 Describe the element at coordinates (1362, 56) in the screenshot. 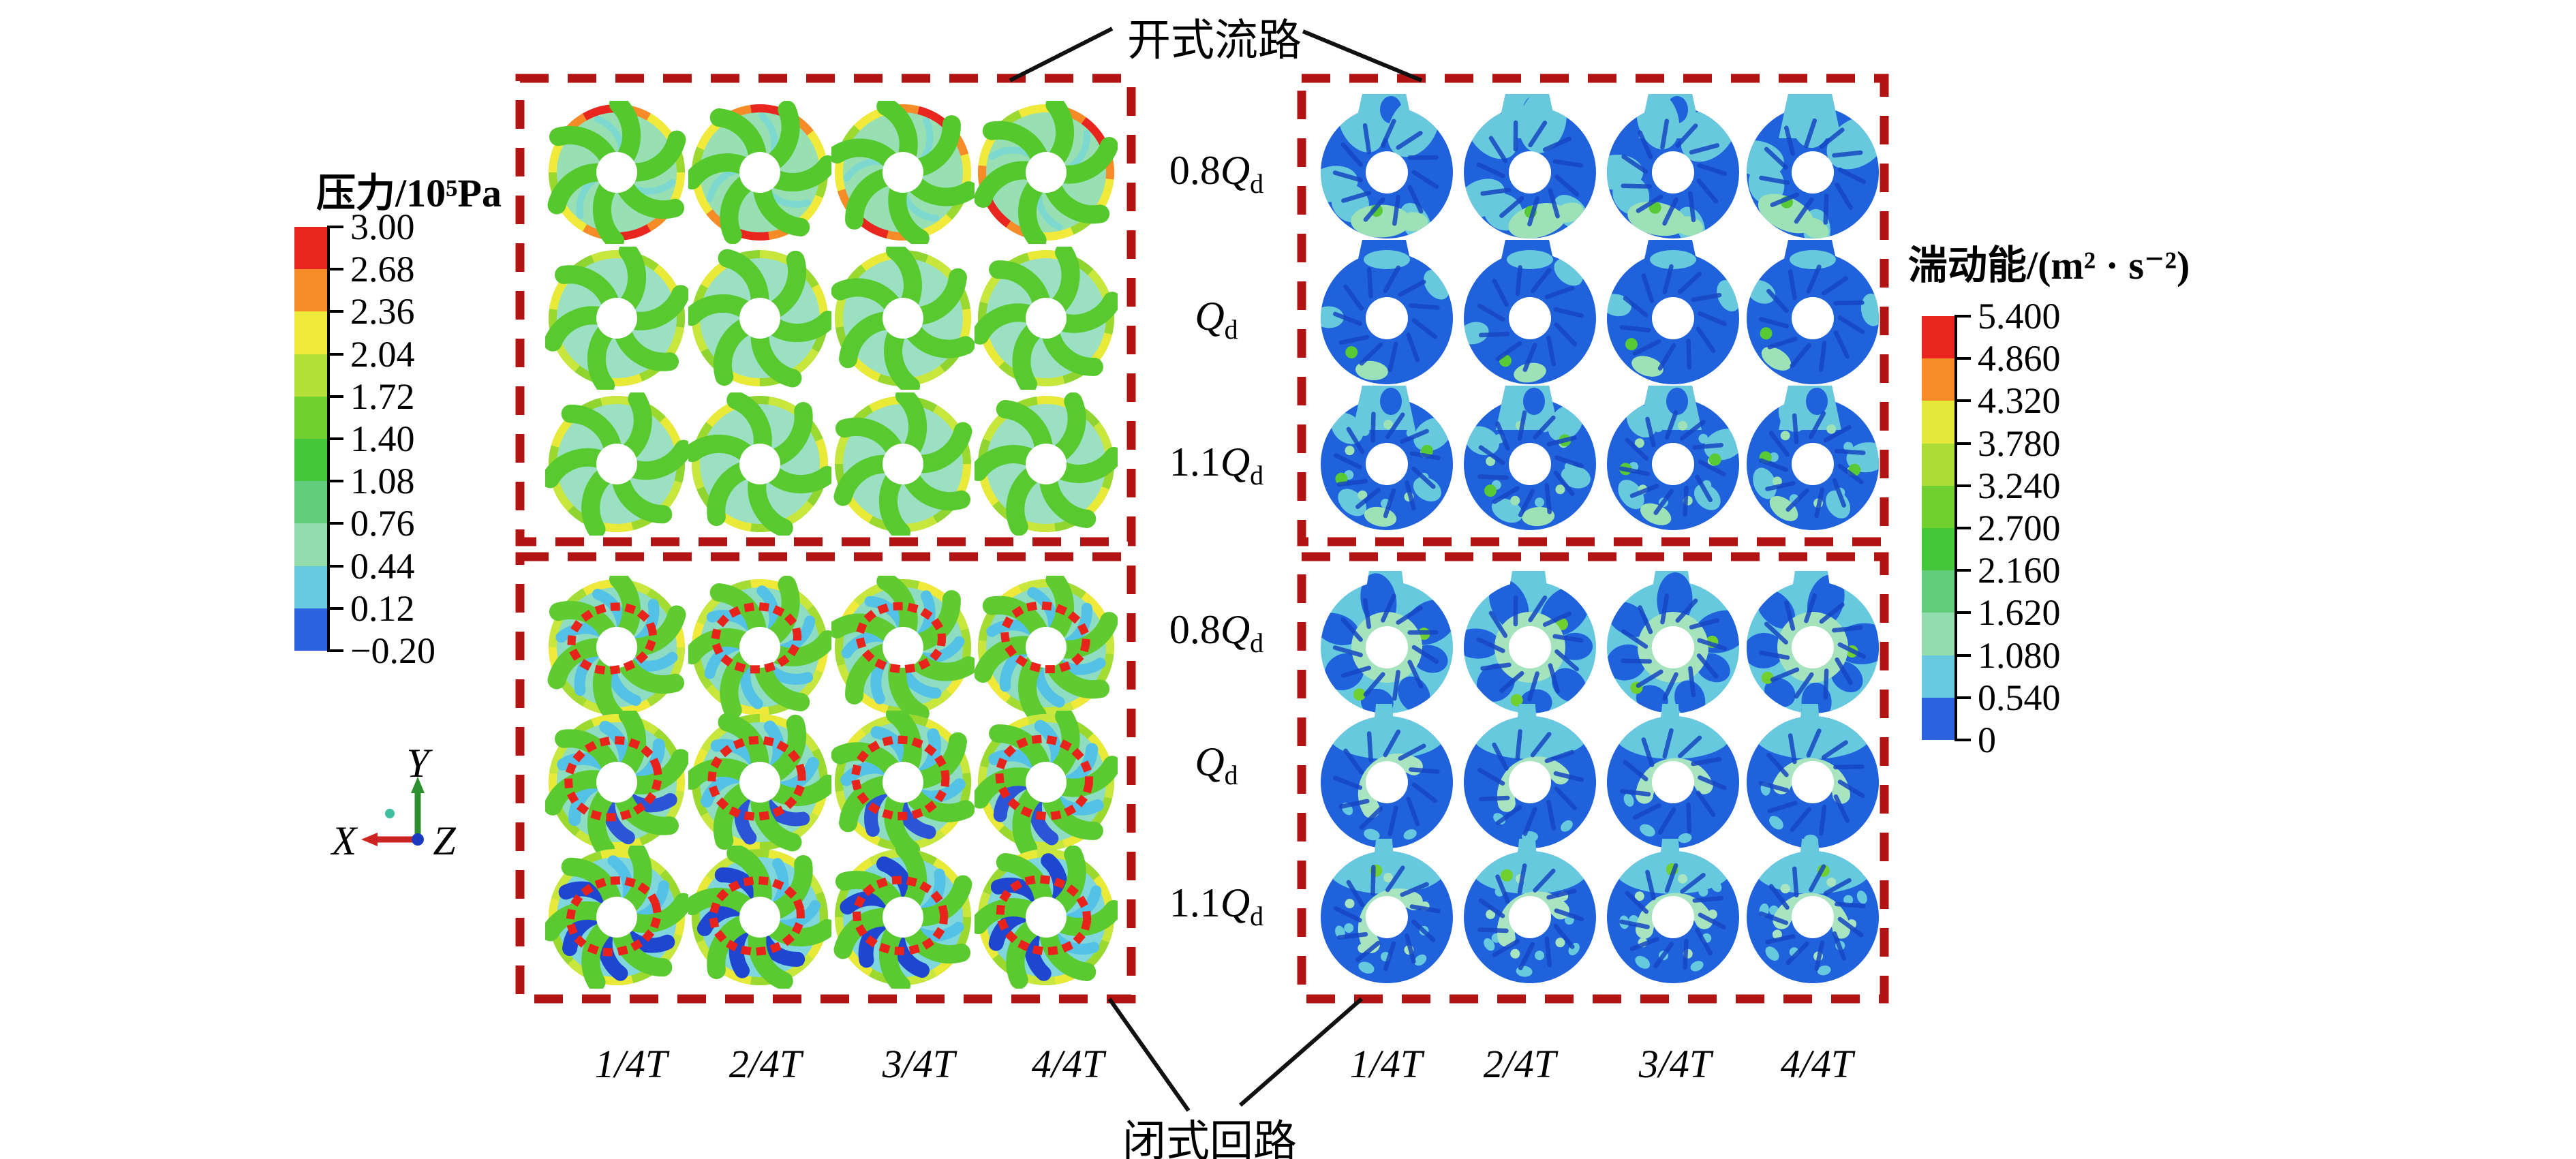

I see `top-connector-right` at that location.